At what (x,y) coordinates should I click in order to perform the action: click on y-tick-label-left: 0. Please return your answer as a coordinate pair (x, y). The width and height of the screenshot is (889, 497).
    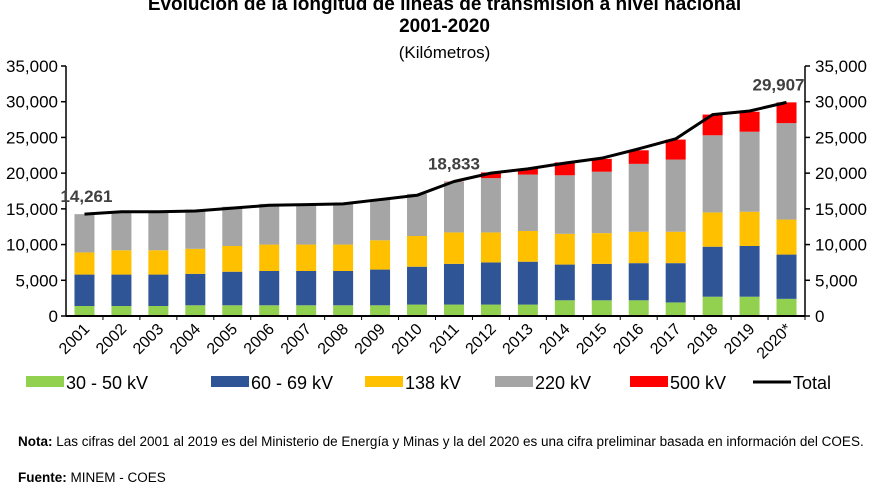
    Looking at the image, I should click on (53, 316).